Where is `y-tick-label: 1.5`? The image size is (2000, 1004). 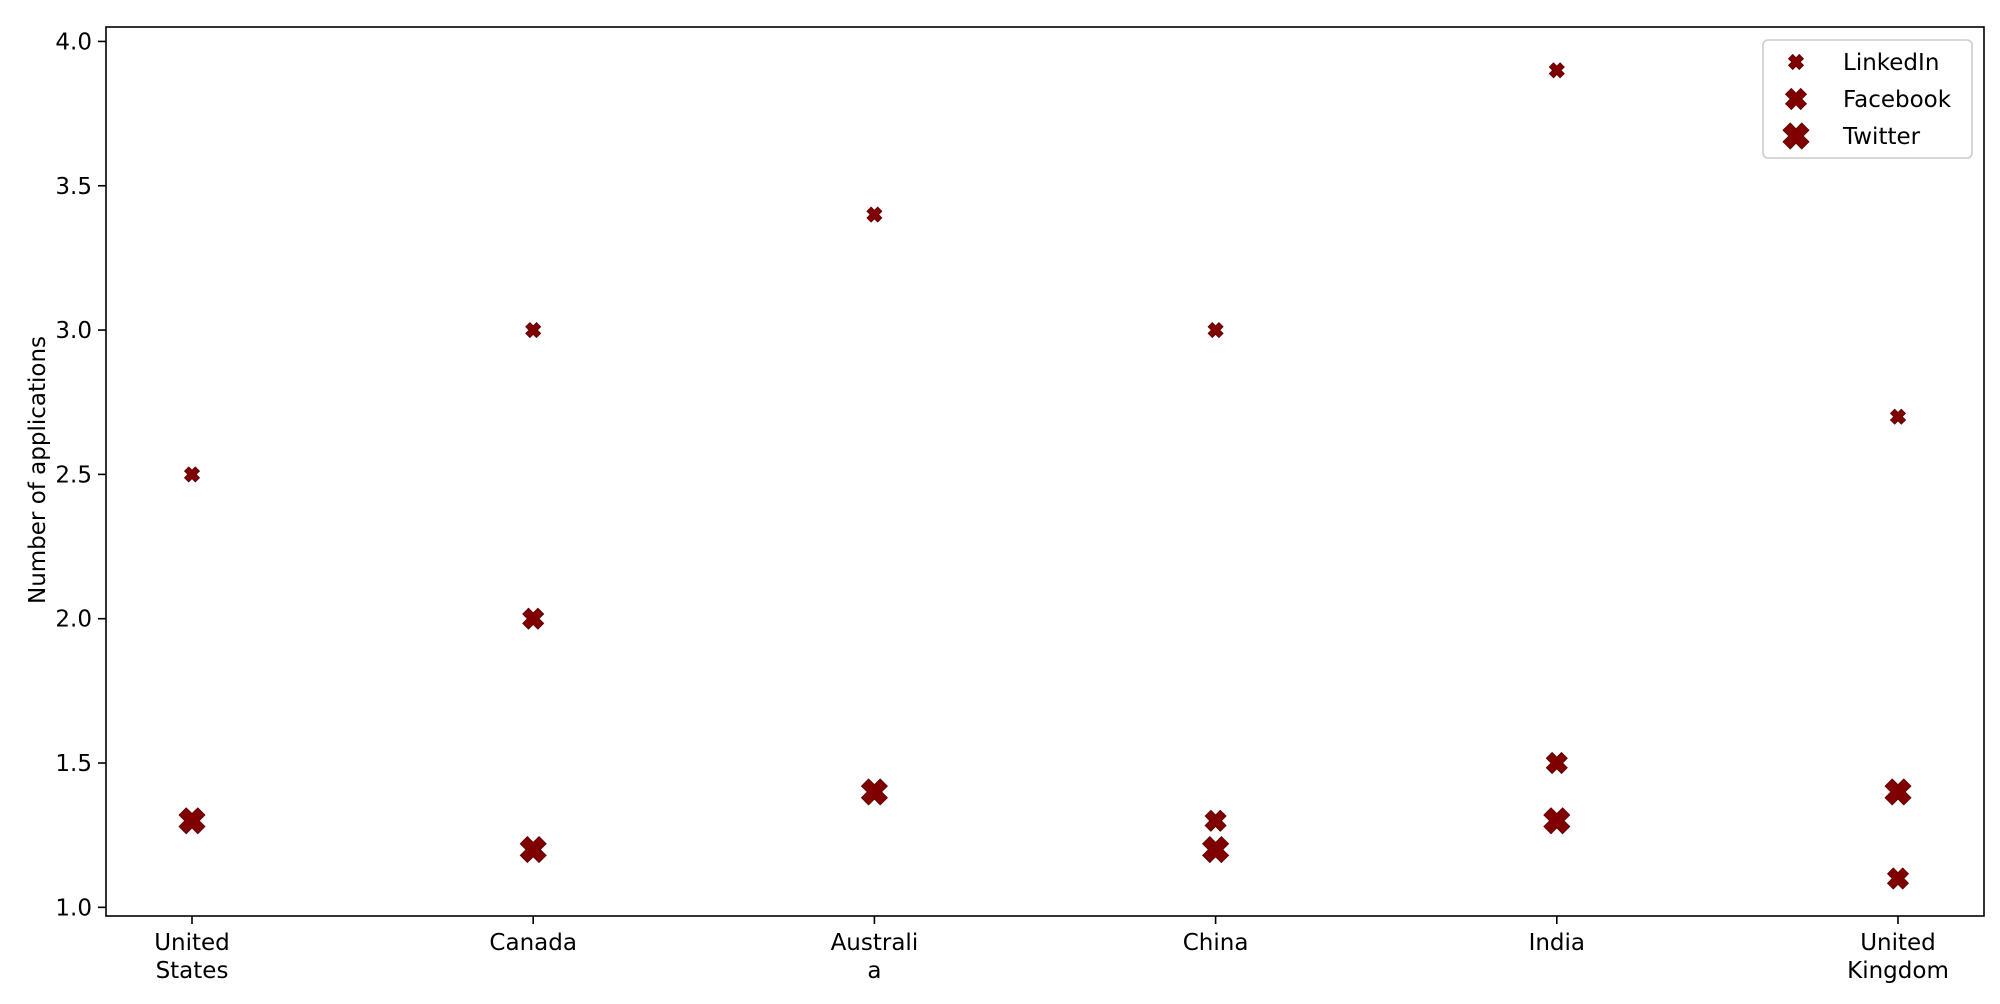 y-tick-label: 1.5 is located at coordinates (73, 764).